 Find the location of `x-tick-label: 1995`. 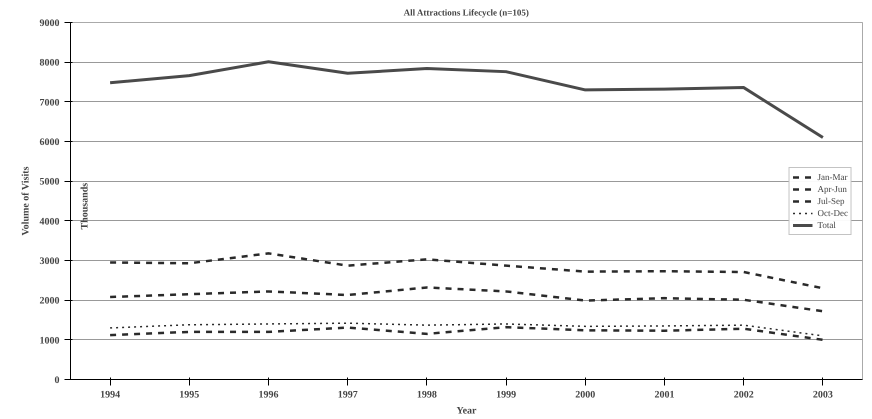

x-tick-label: 1995 is located at coordinates (189, 395).